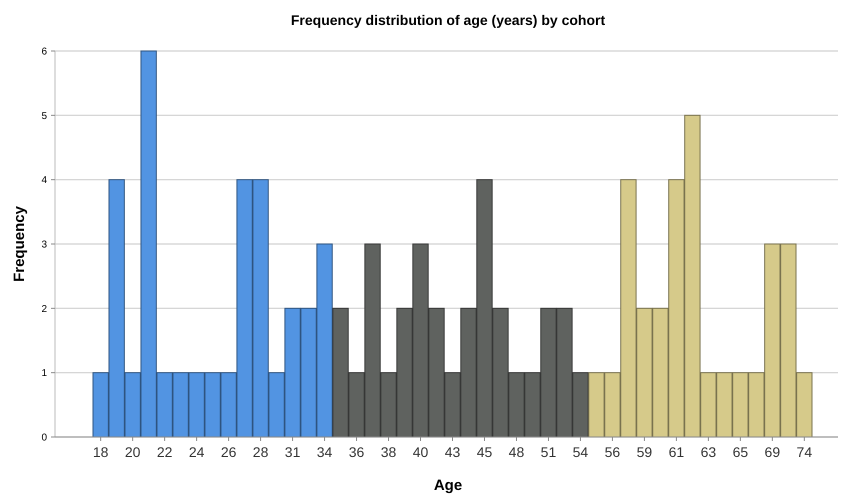 This screenshot has height=496, width=843. I want to click on x-tick-label: 38, so click(388, 452).